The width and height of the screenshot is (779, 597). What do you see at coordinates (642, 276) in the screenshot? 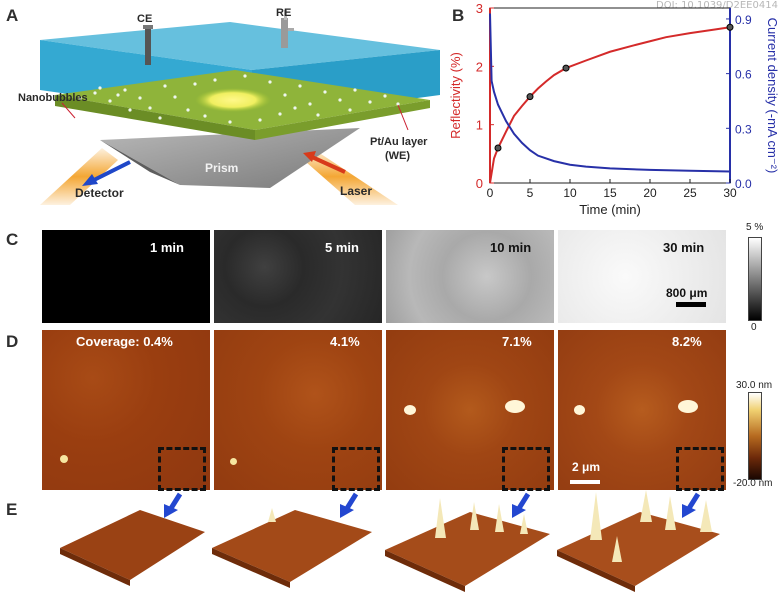
I see `reflectivity-image-30min` at bounding box center [642, 276].